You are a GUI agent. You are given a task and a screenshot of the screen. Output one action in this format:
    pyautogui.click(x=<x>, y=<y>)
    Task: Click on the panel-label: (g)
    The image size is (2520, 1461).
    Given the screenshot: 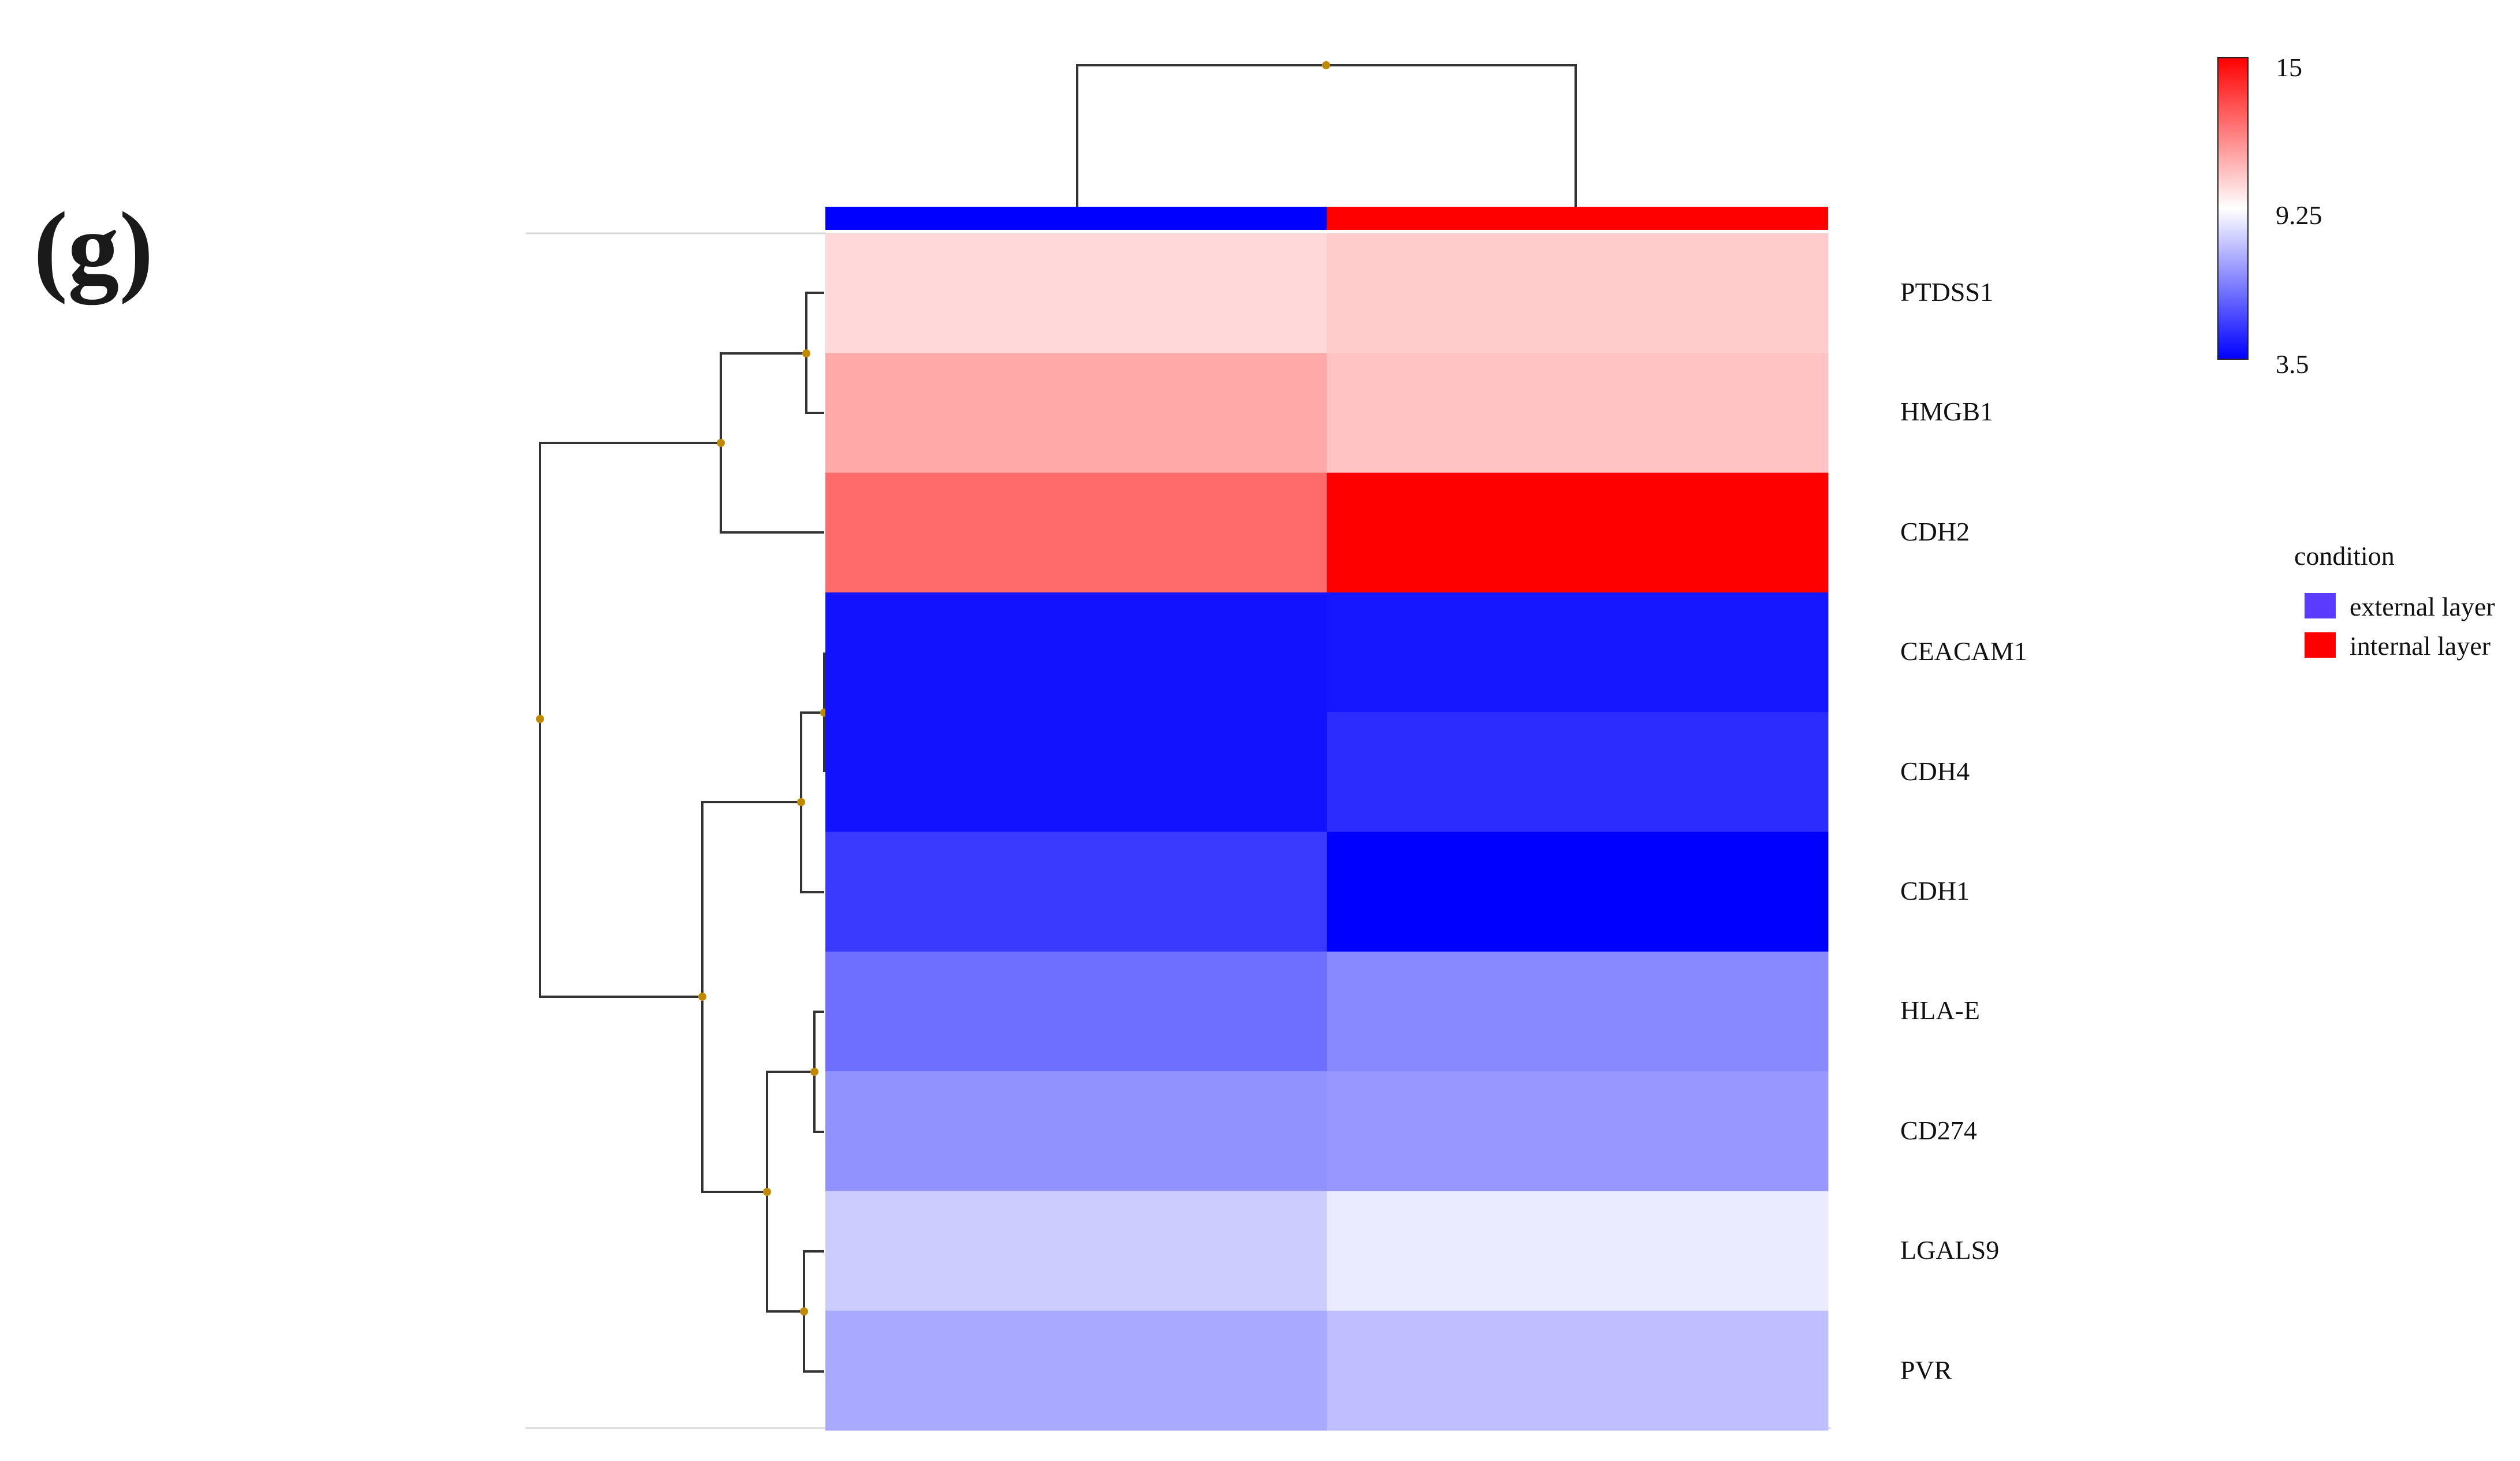 What is the action you would take?
    pyautogui.click(x=93, y=248)
    